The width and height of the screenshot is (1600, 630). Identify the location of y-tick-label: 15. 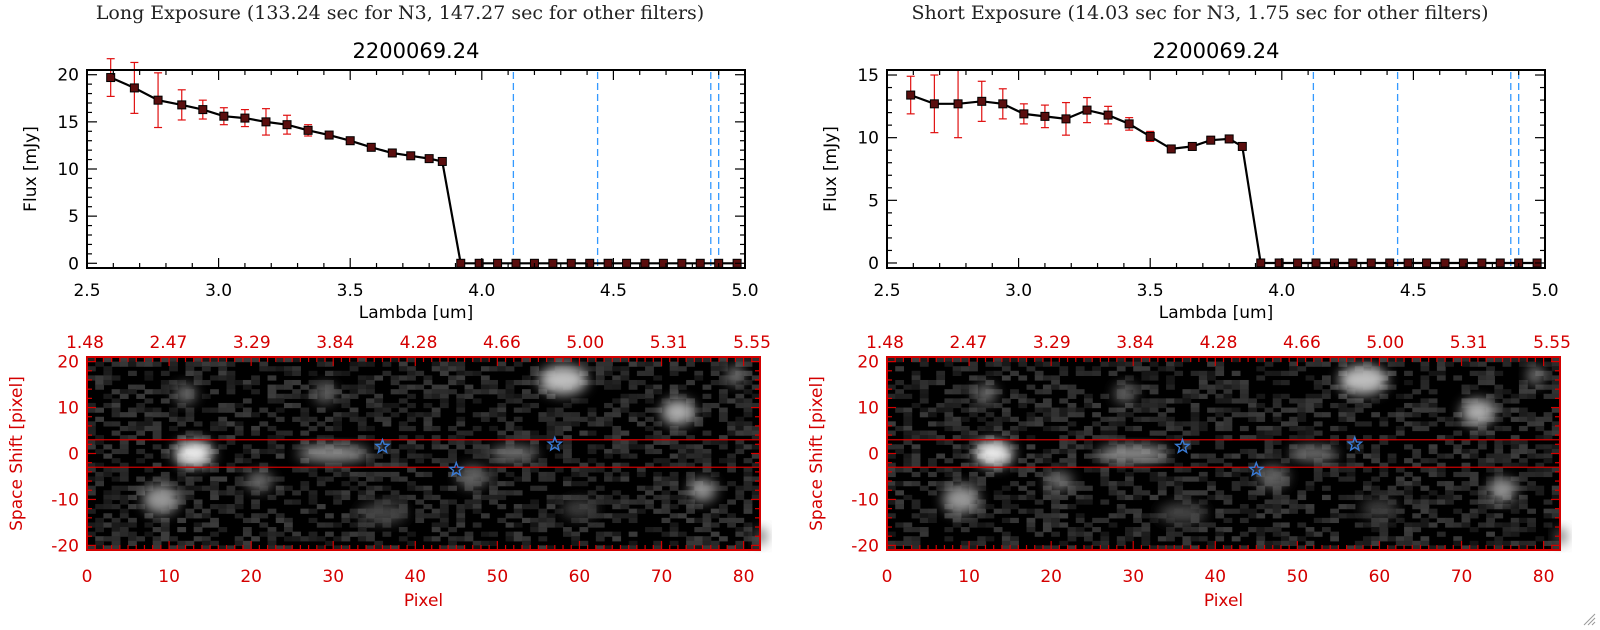
(868, 76).